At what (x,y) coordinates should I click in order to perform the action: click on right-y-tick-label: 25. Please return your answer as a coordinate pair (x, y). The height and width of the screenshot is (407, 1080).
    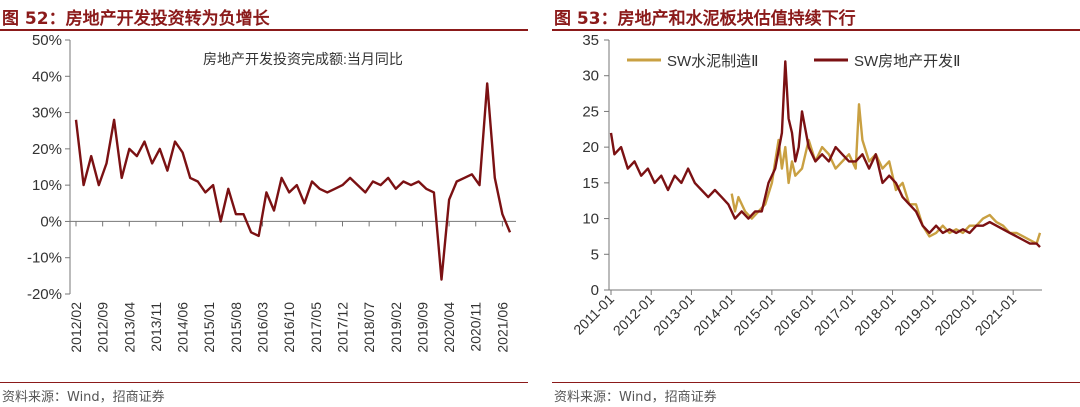
    Looking at the image, I should click on (590, 111).